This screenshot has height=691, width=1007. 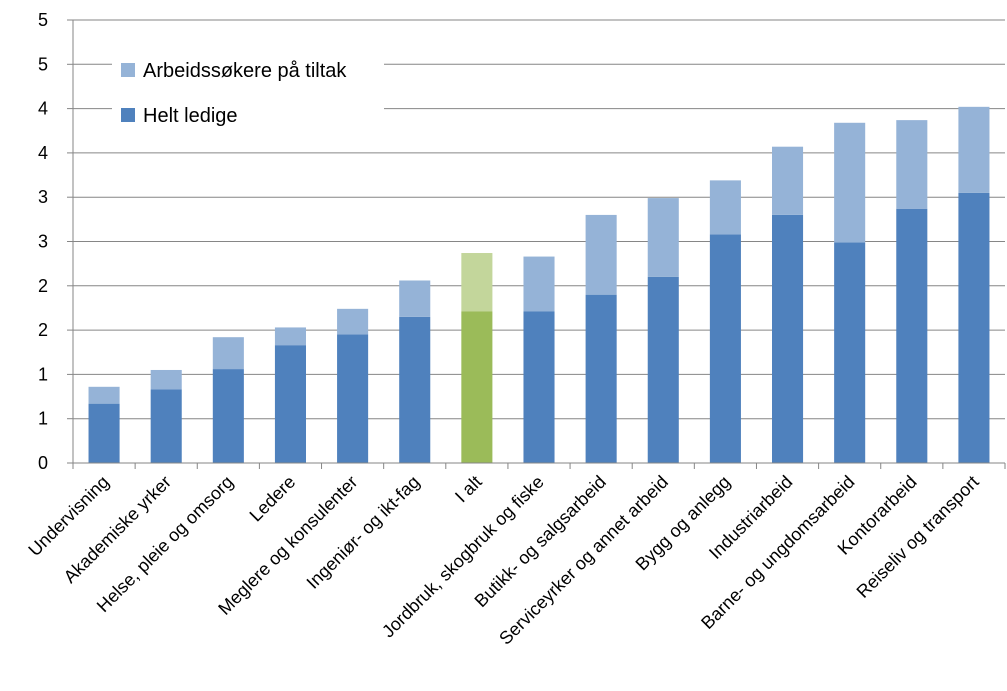 What do you see at coordinates (468, 489) in the screenshot?
I see `x-category-label: I alt` at bounding box center [468, 489].